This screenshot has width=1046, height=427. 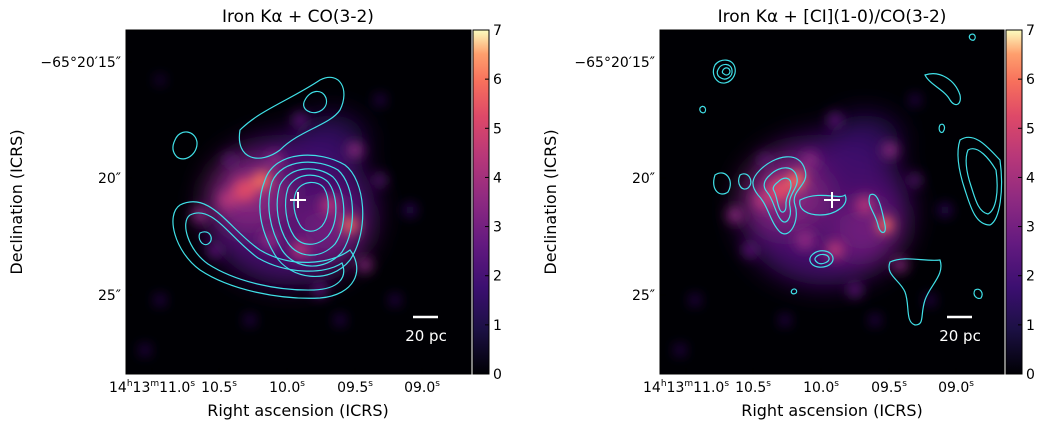 What do you see at coordinates (960, 336) in the screenshot?
I see `scalebar-right-label: 20 pc` at bounding box center [960, 336].